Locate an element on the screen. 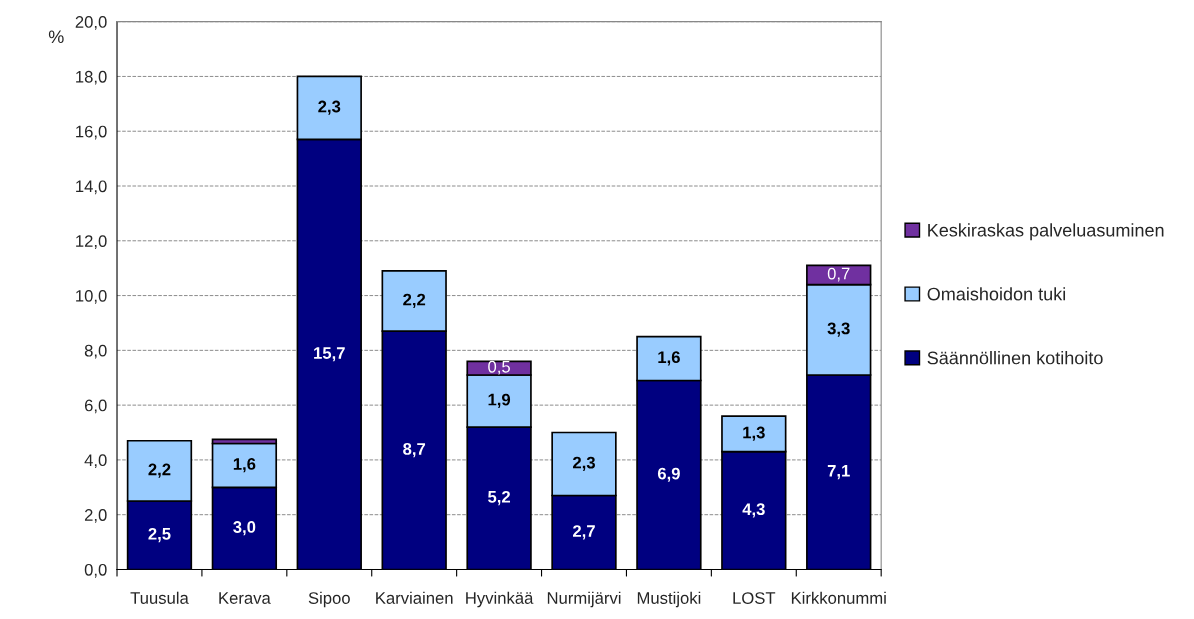  y-tick-label: 18,0 is located at coordinates (91, 77).